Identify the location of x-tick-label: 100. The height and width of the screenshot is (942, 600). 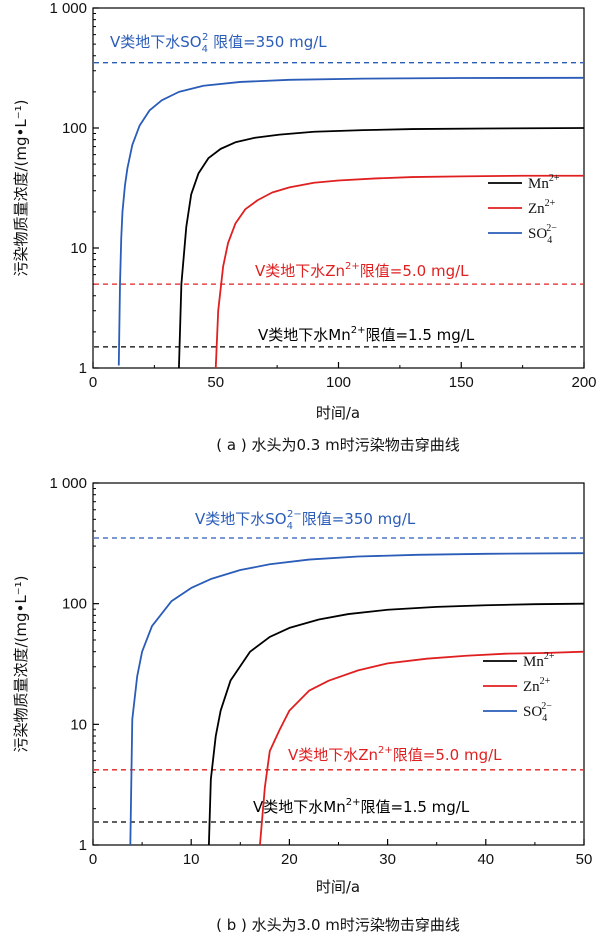
(338, 382).